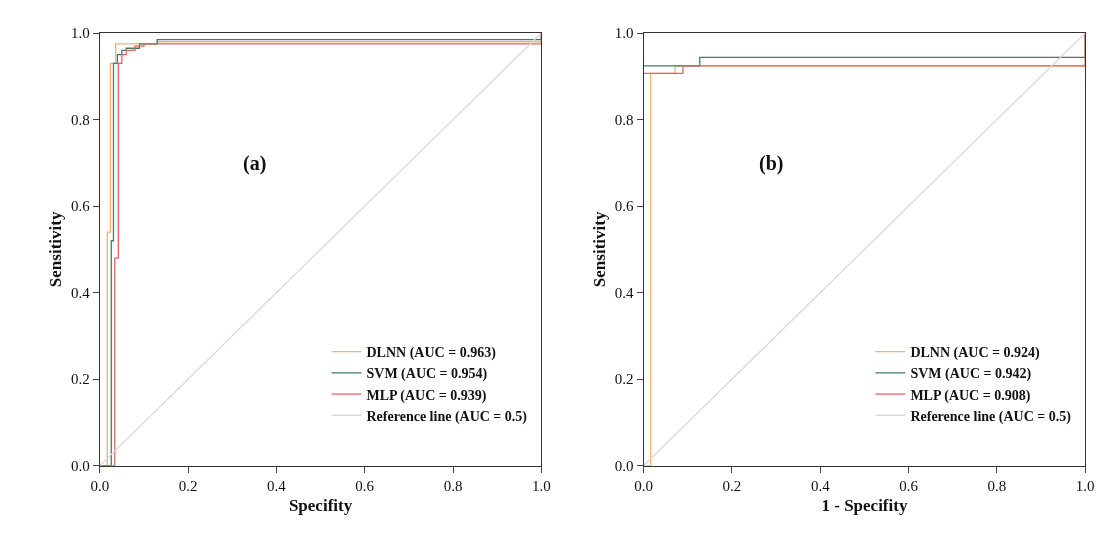 This screenshot has height=539, width=1115. What do you see at coordinates (320, 506) in the screenshot?
I see `x-axis-title: Specifity` at bounding box center [320, 506].